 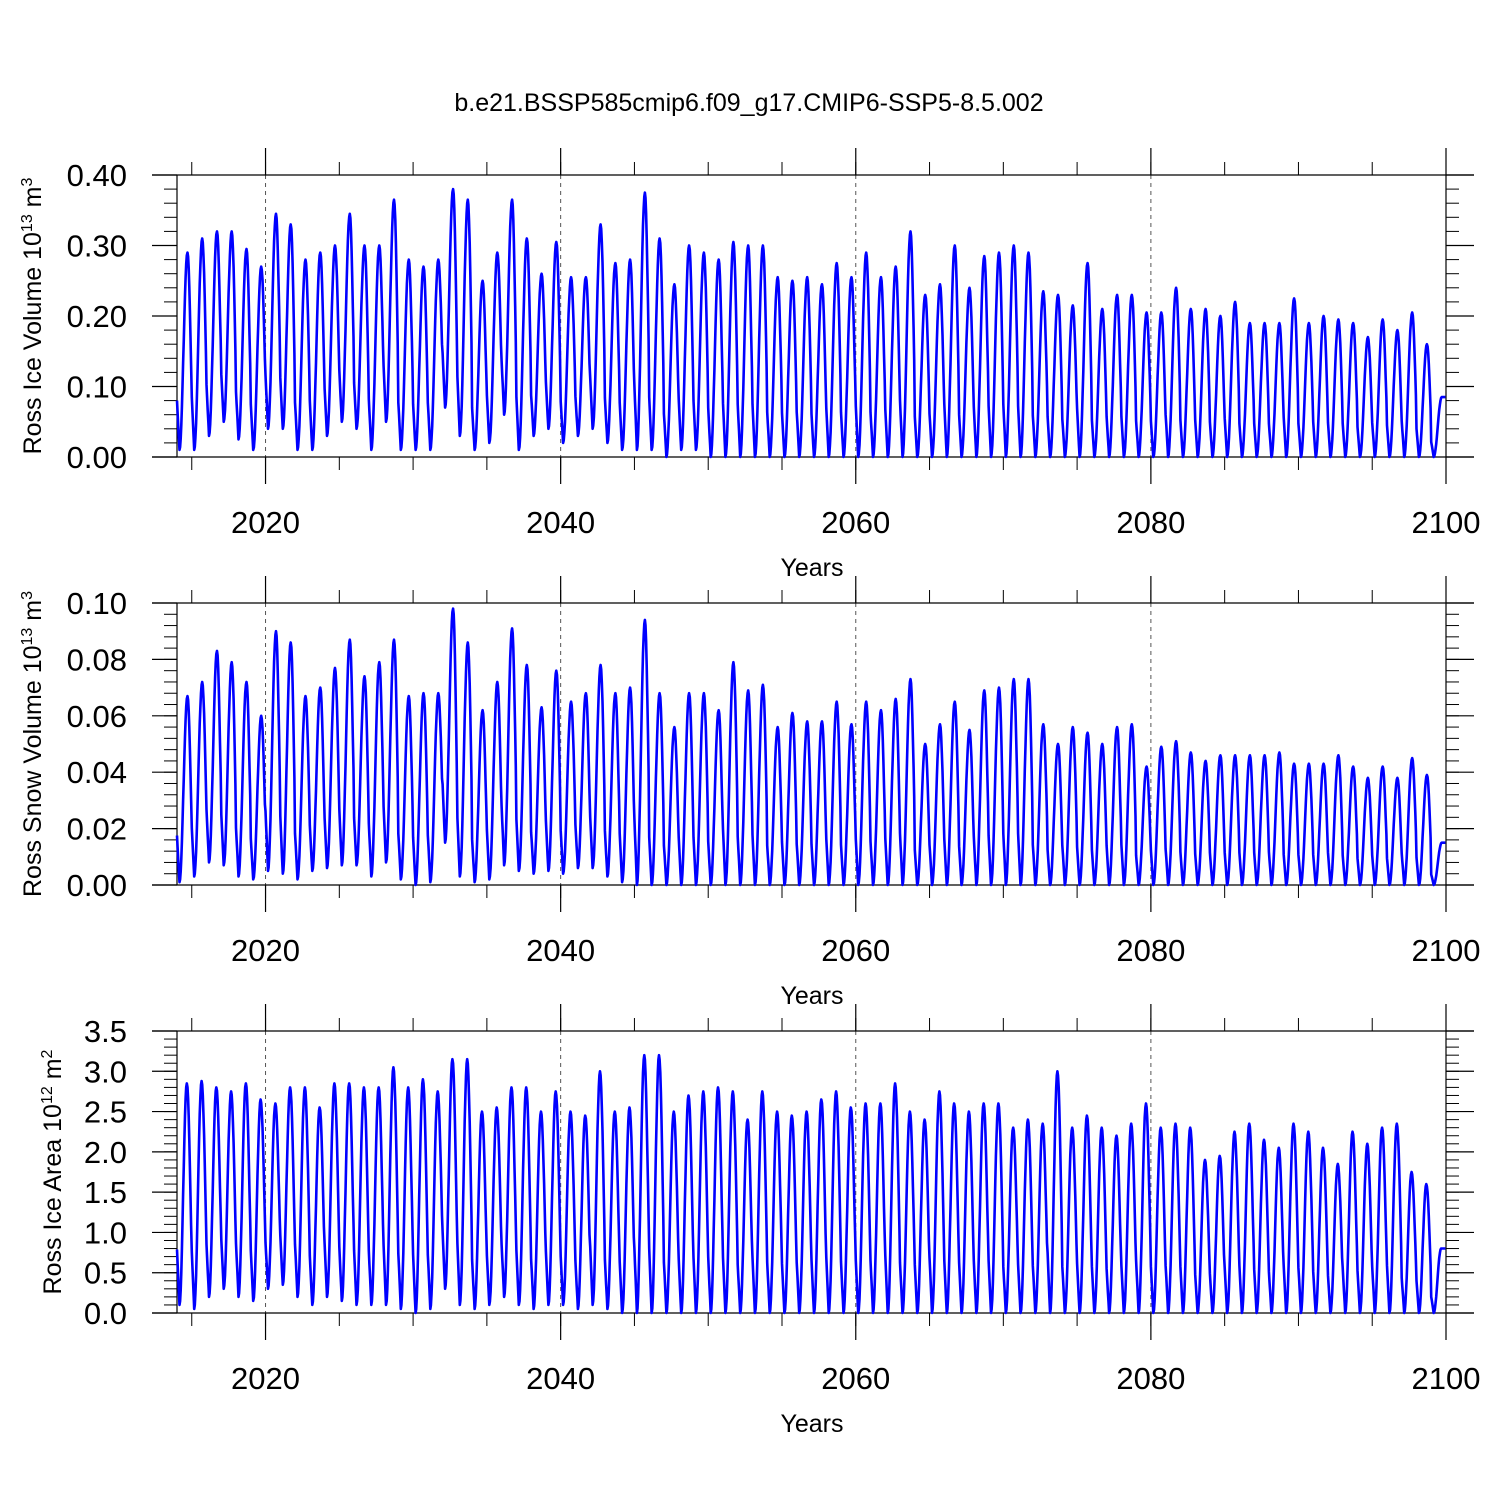 I want to click on y-tick-label: 0.06, so click(x=97, y=716).